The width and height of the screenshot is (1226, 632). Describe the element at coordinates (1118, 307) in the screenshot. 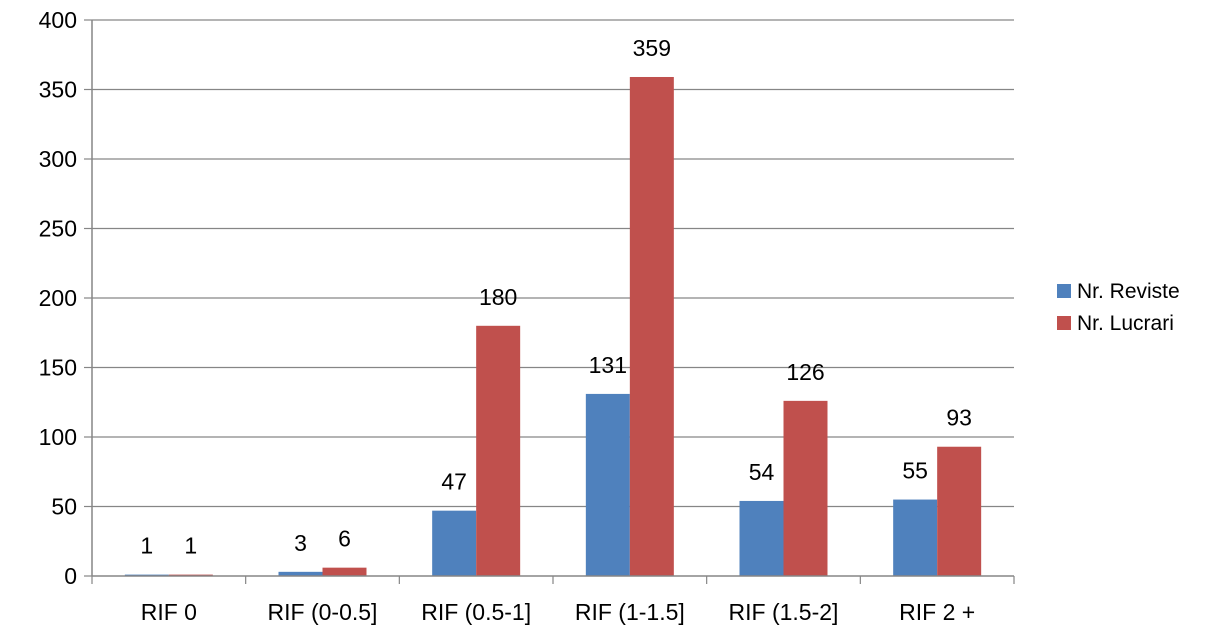

I see `legend: Nr. Reviste Nr. Lucrari` at that location.